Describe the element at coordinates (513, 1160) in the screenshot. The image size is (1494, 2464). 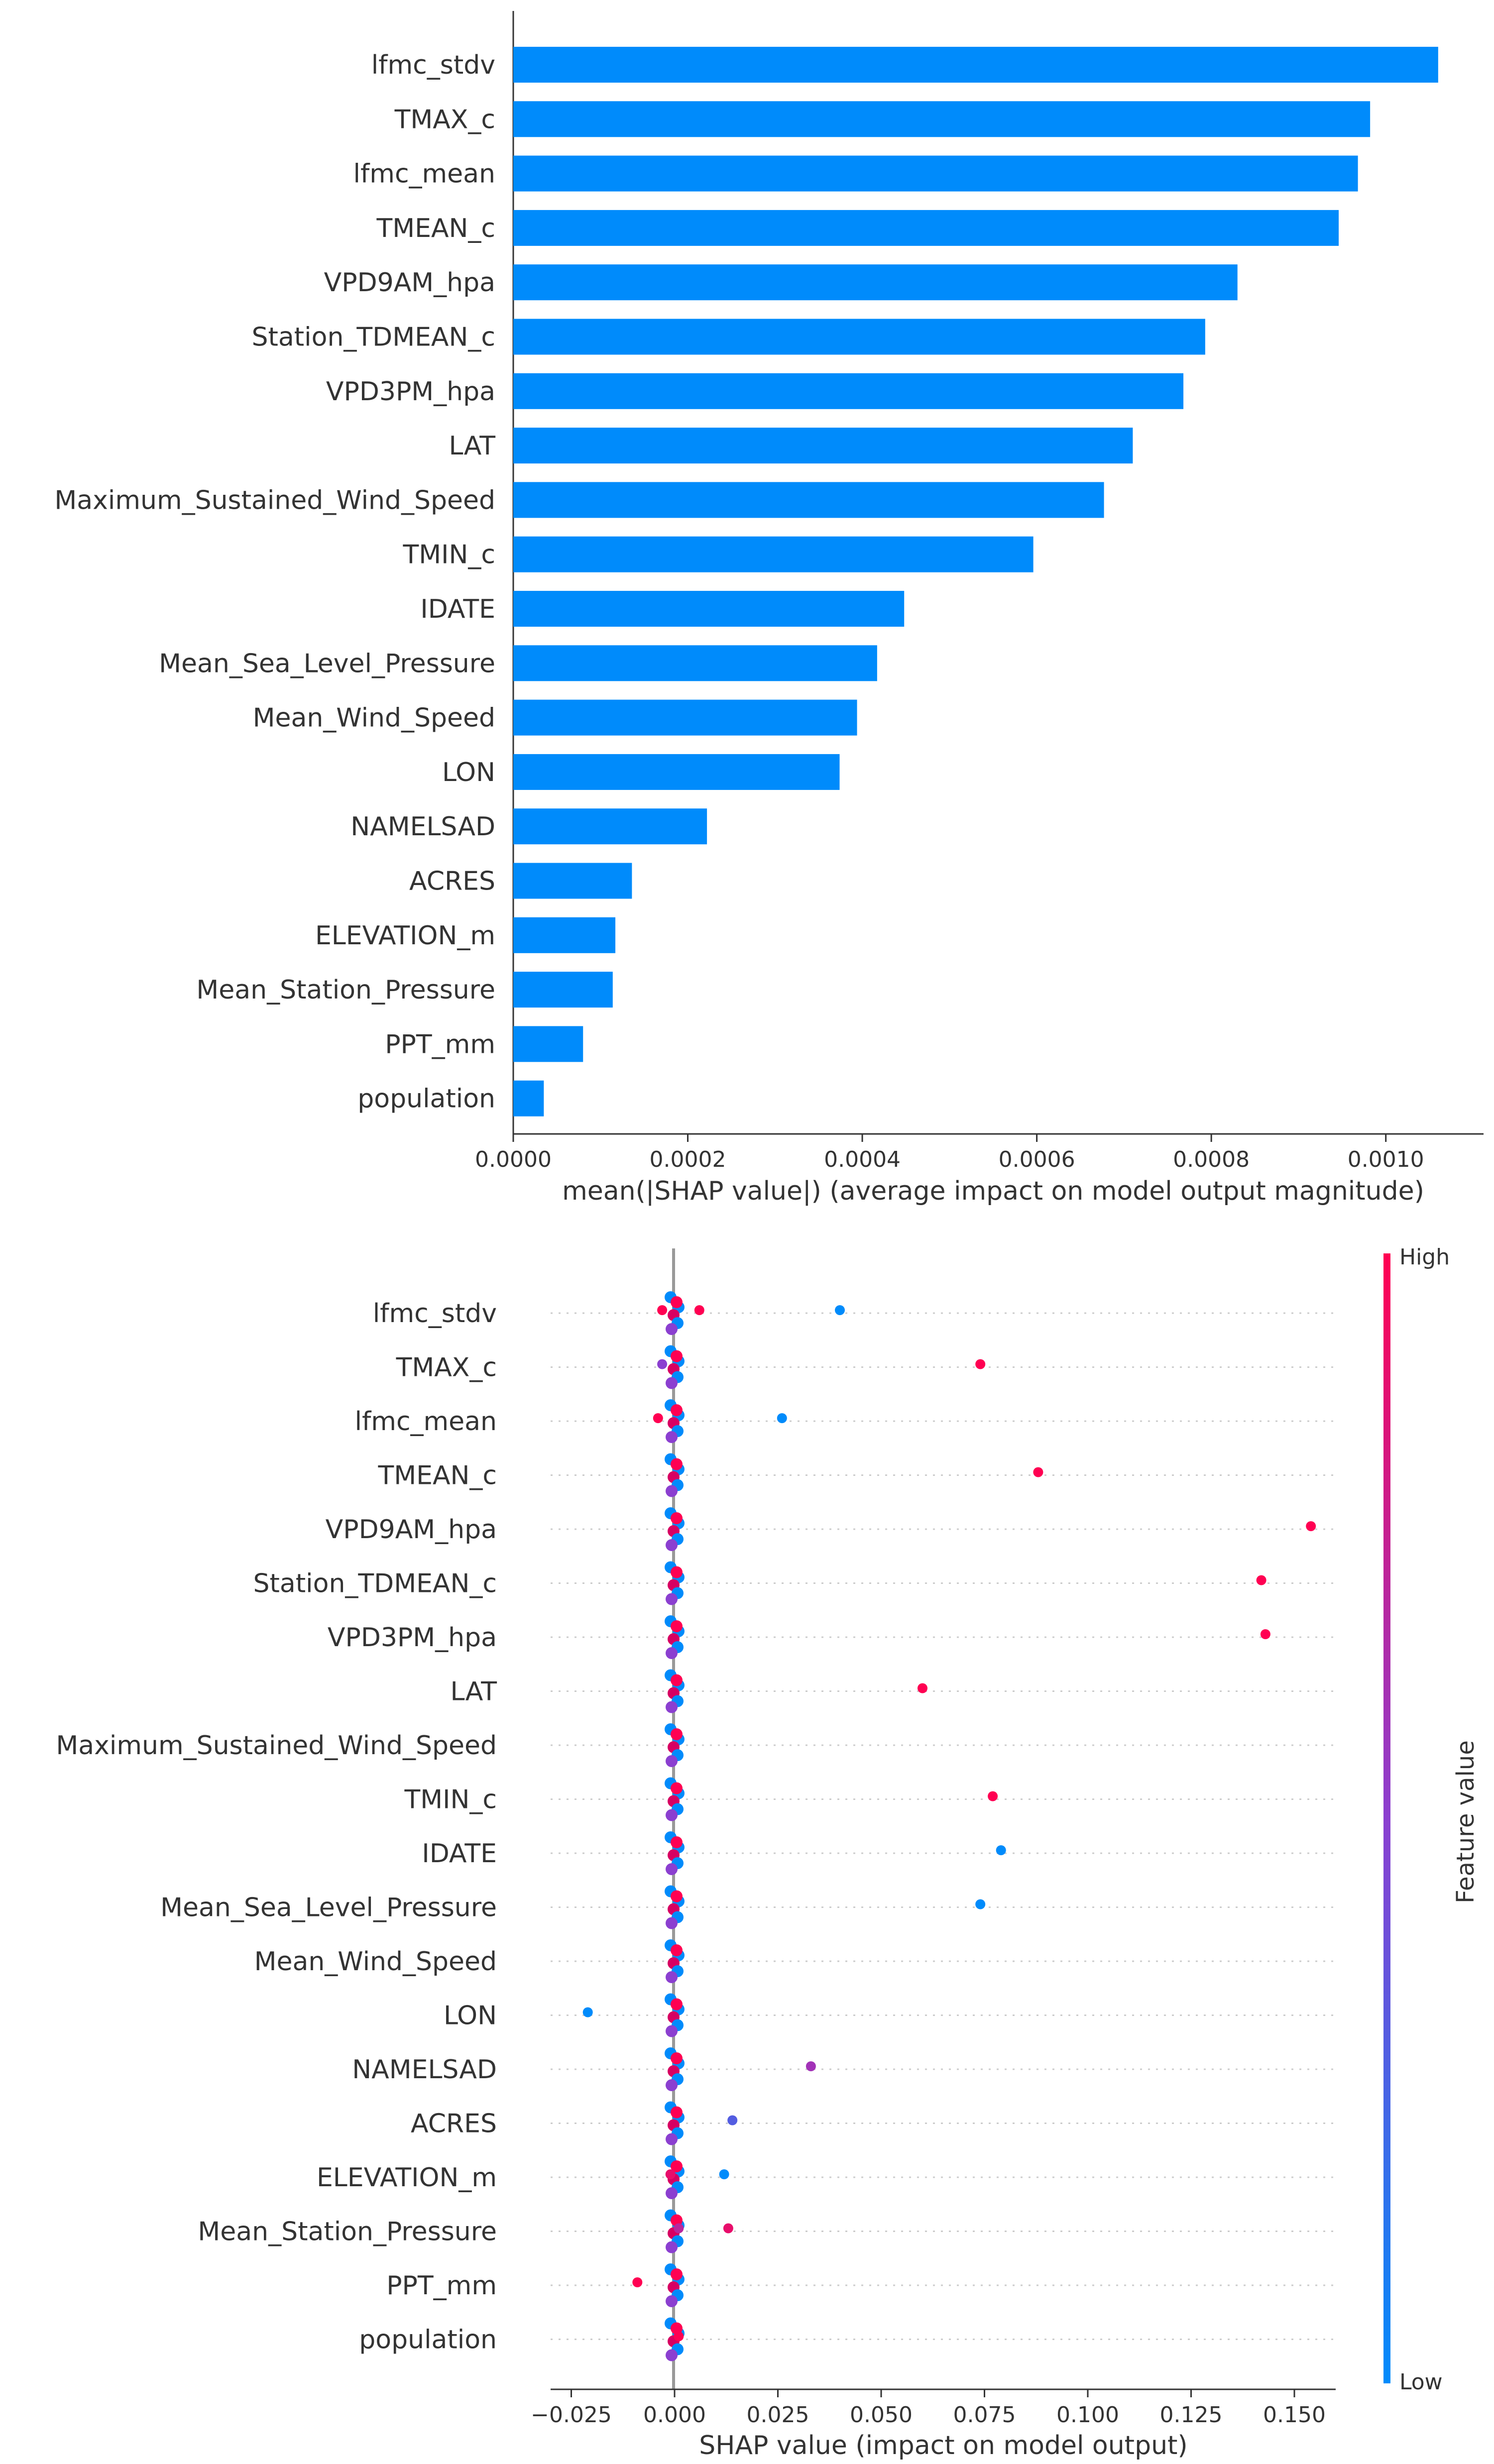
I see `bar-x-tick-label: 0.0000` at that location.